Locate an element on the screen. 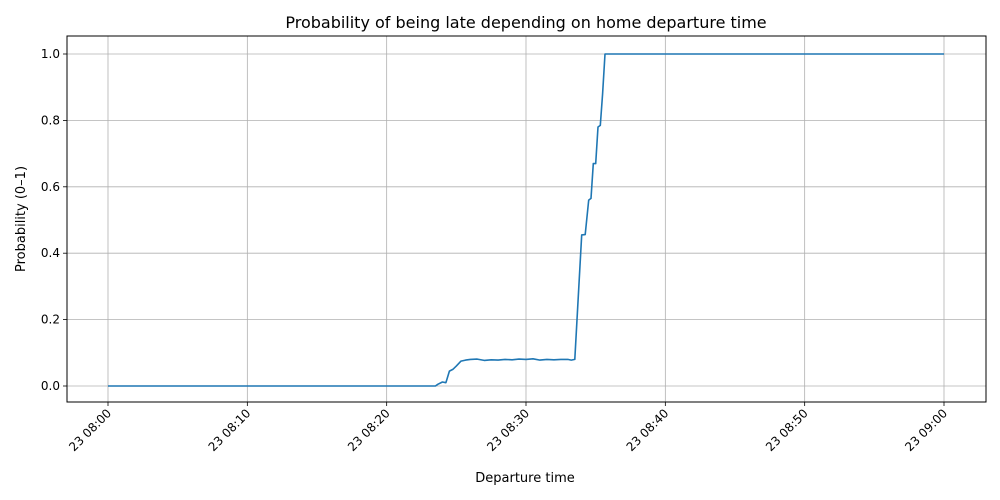 Image resolution: width=1000 pixels, height=500 pixels. x-axis-title: Departure time is located at coordinates (524, 478).